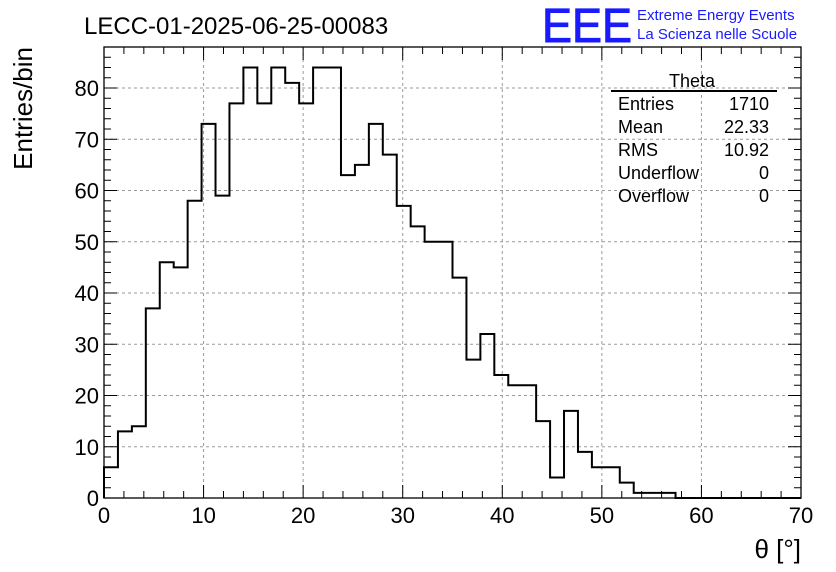 The width and height of the screenshot is (836, 572). What do you see at coordinates (777, 549) in the screenshot?
I see `x-axis-title: θ [°]` at bounding box center [777, 549].